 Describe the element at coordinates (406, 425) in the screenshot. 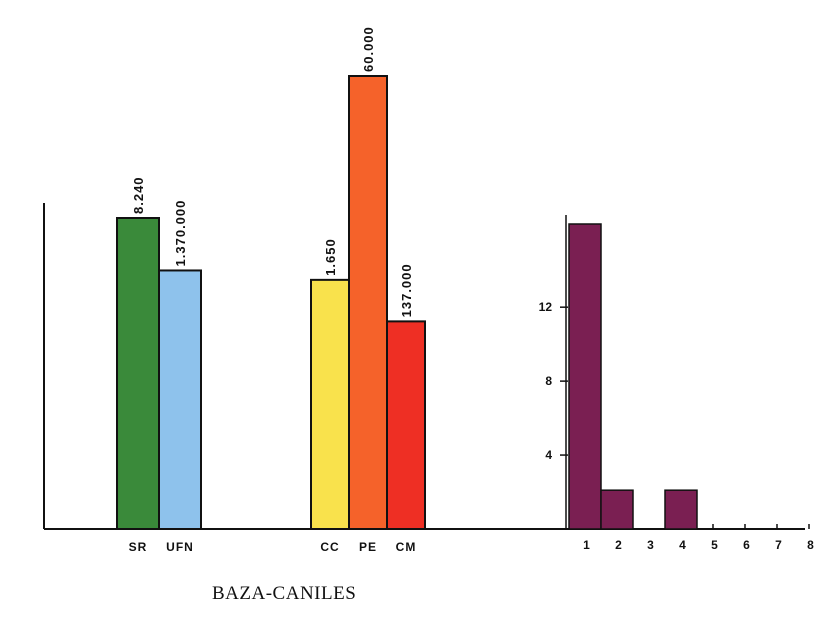

I see `bar-cm` at that location.